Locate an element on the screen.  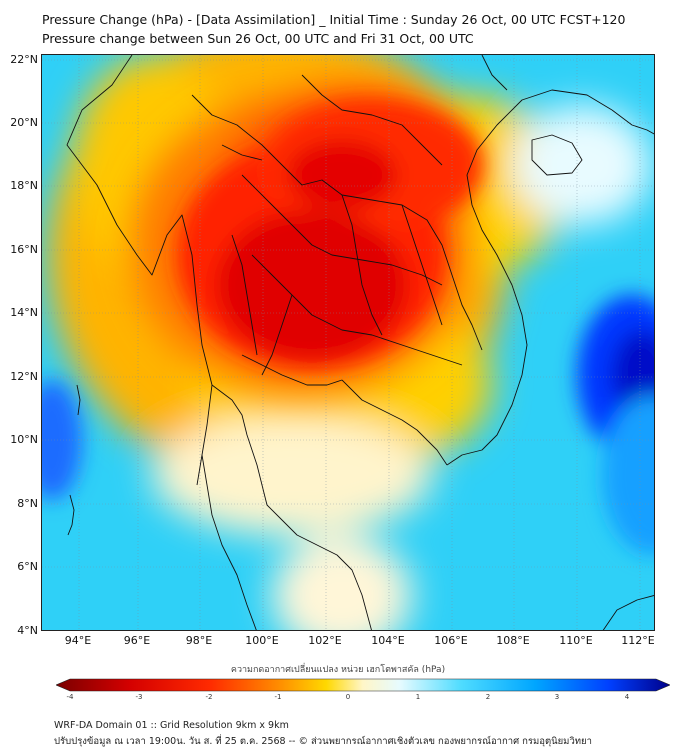
lat-label-8n: 8°N is located at coordinates (27, 503).